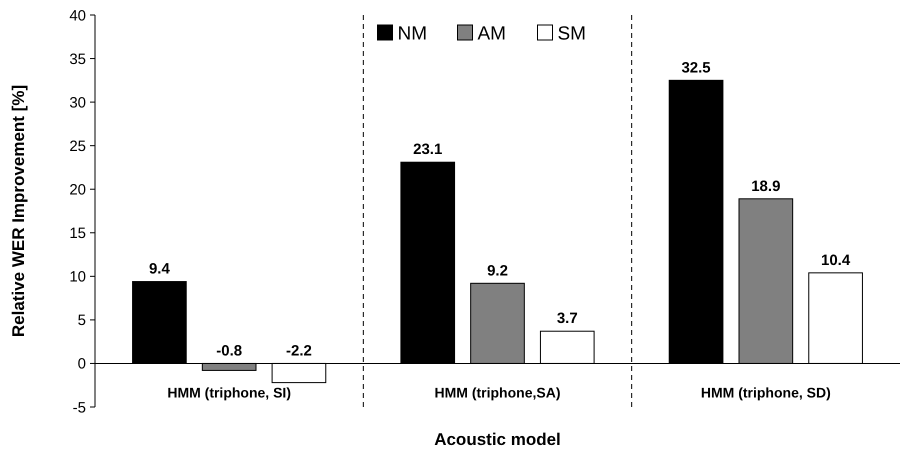  Describe the element at coordinates (765, 186) in the screenshot. I see `data-label: 18.9` at that location.